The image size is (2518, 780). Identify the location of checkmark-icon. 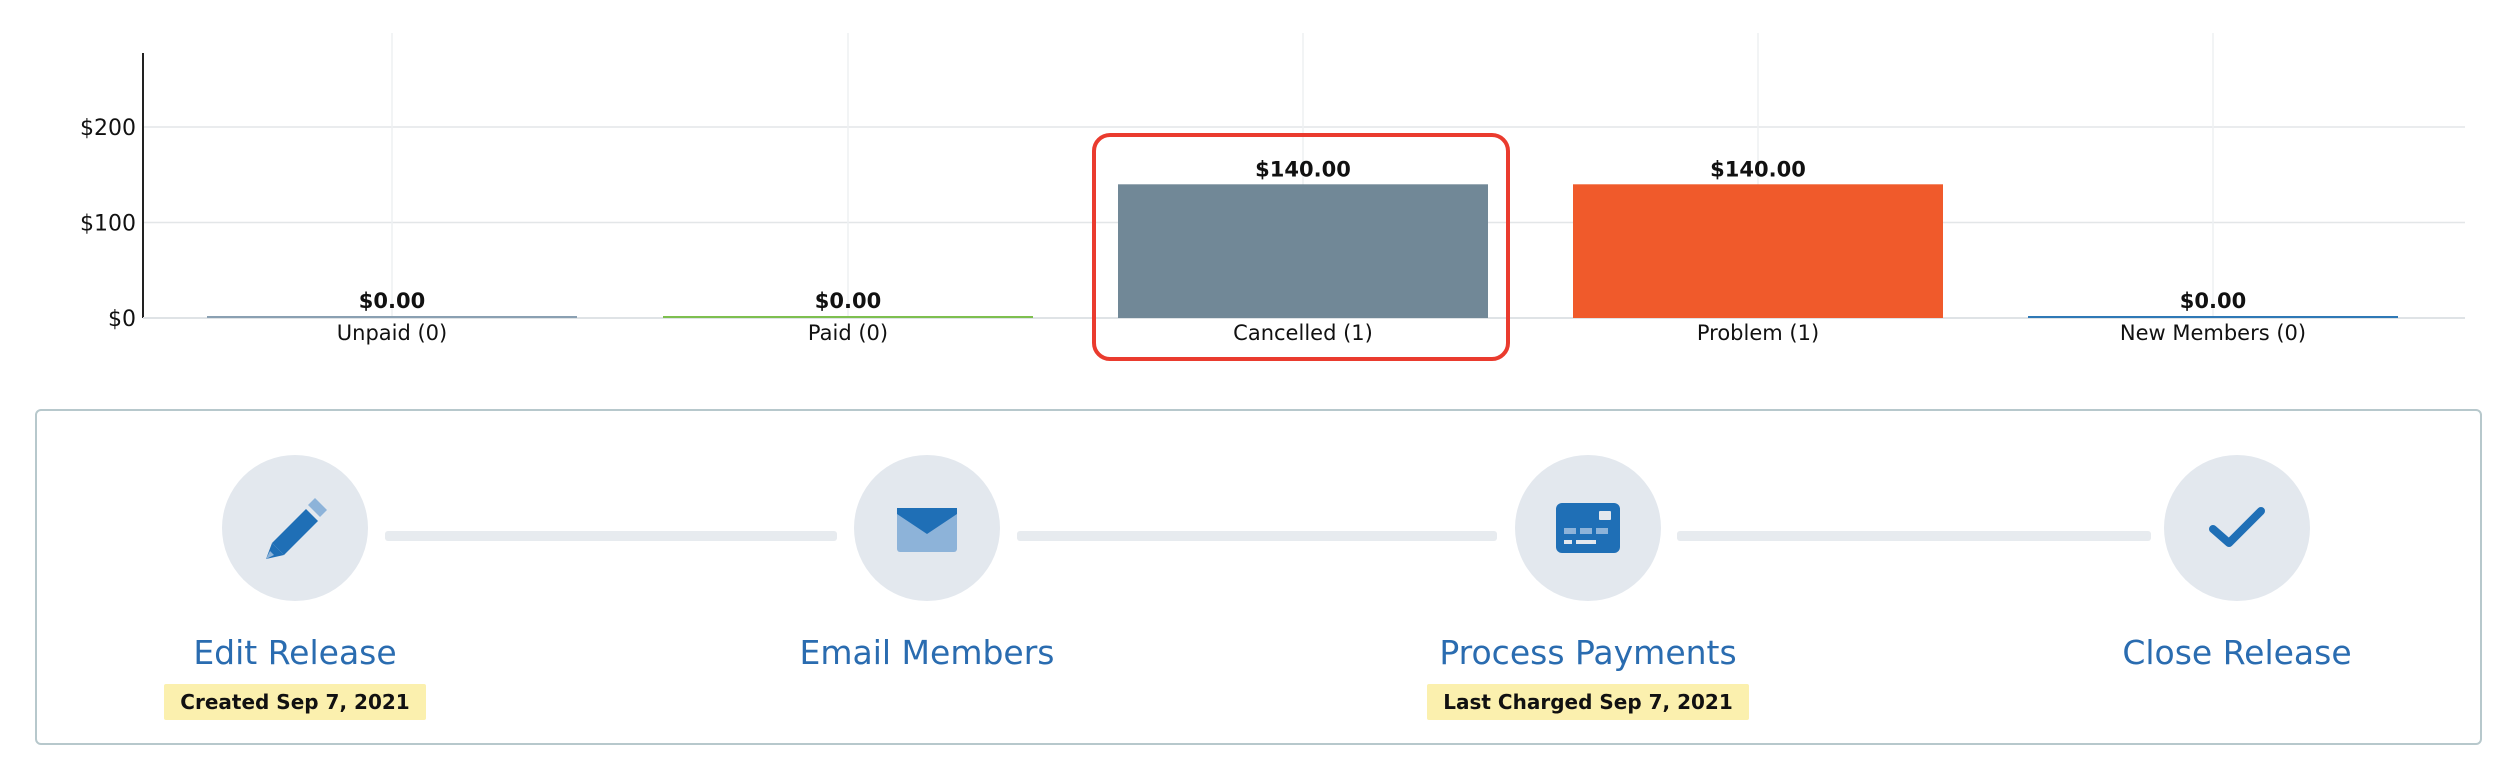
(2237, 527).